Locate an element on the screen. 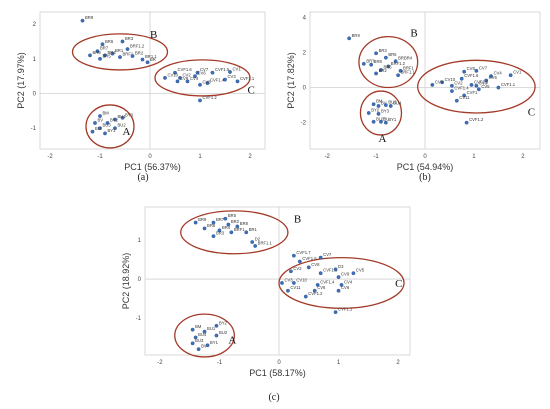 This screenshot has height=409, width=550. data-point-label: CV10 is located at coordinates (173, 74).